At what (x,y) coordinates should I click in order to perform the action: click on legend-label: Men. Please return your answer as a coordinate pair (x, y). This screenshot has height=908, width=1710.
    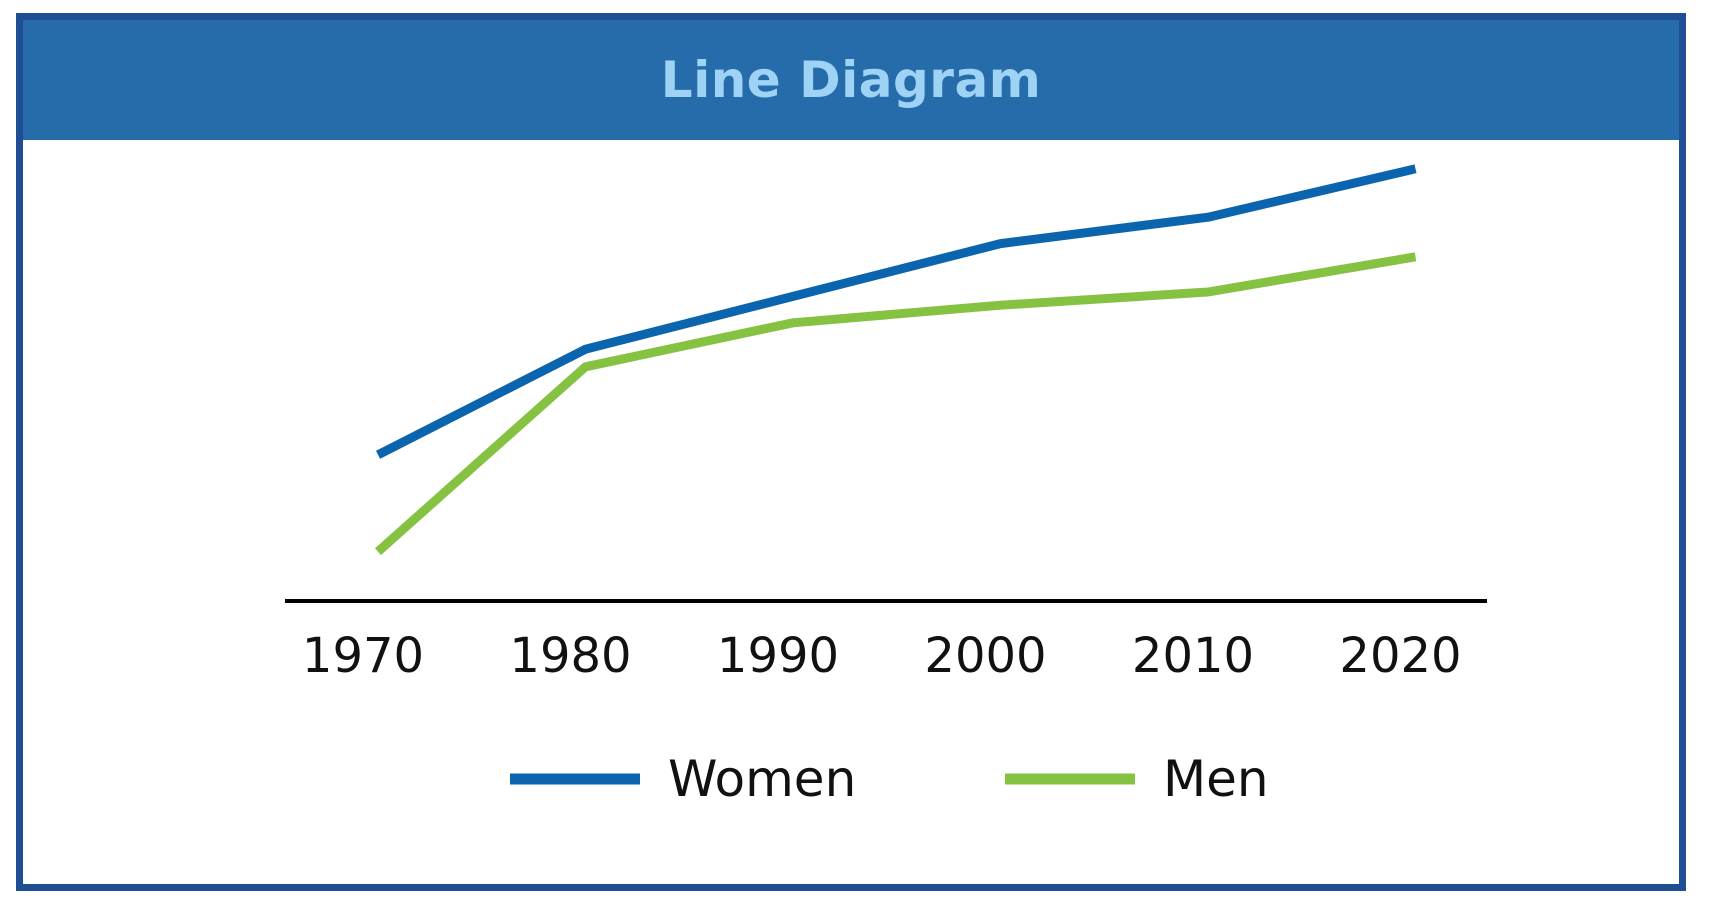
    Looking at the image, I should click on (1216, 779).